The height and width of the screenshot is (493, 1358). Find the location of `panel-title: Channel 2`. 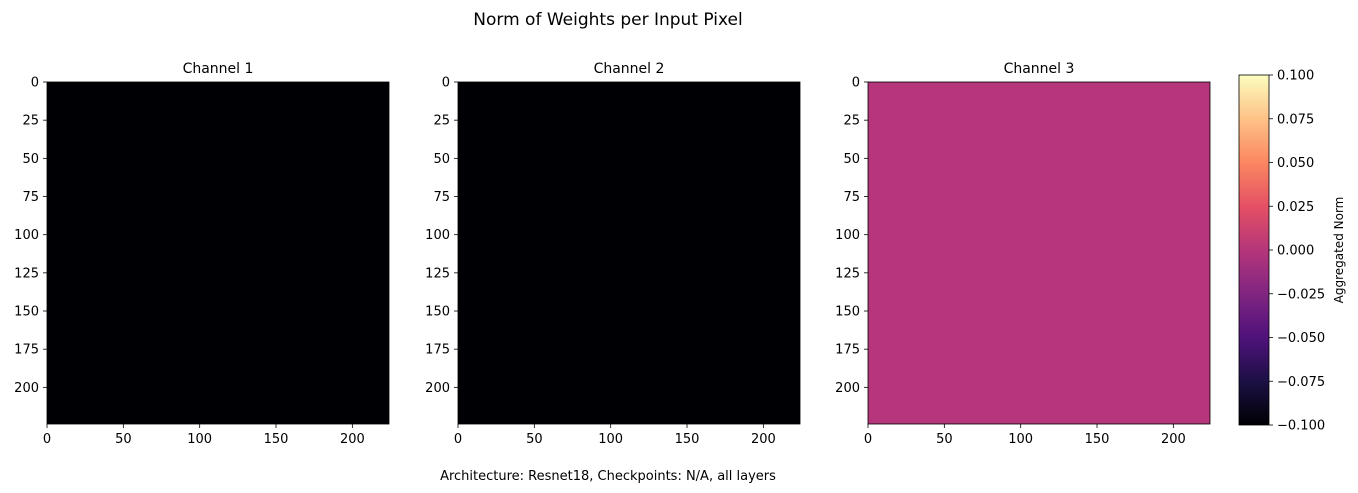

panel-title: Channel 2 is located at coordinates (629, 69).